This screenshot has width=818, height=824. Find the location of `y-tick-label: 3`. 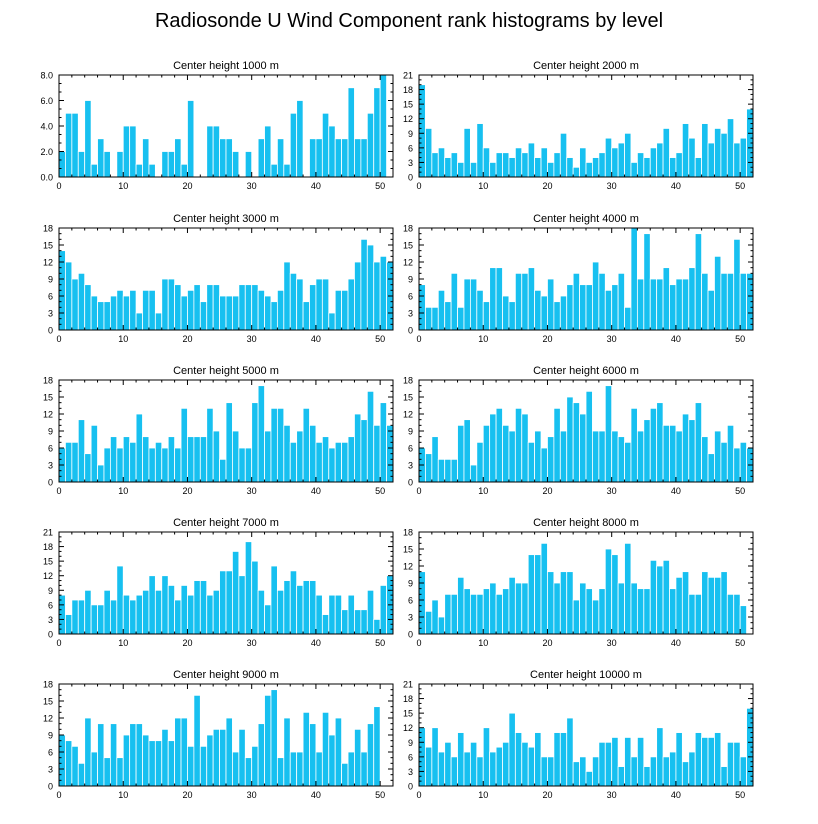

y-tick-label: 3 is located at coordinates (50, 620).